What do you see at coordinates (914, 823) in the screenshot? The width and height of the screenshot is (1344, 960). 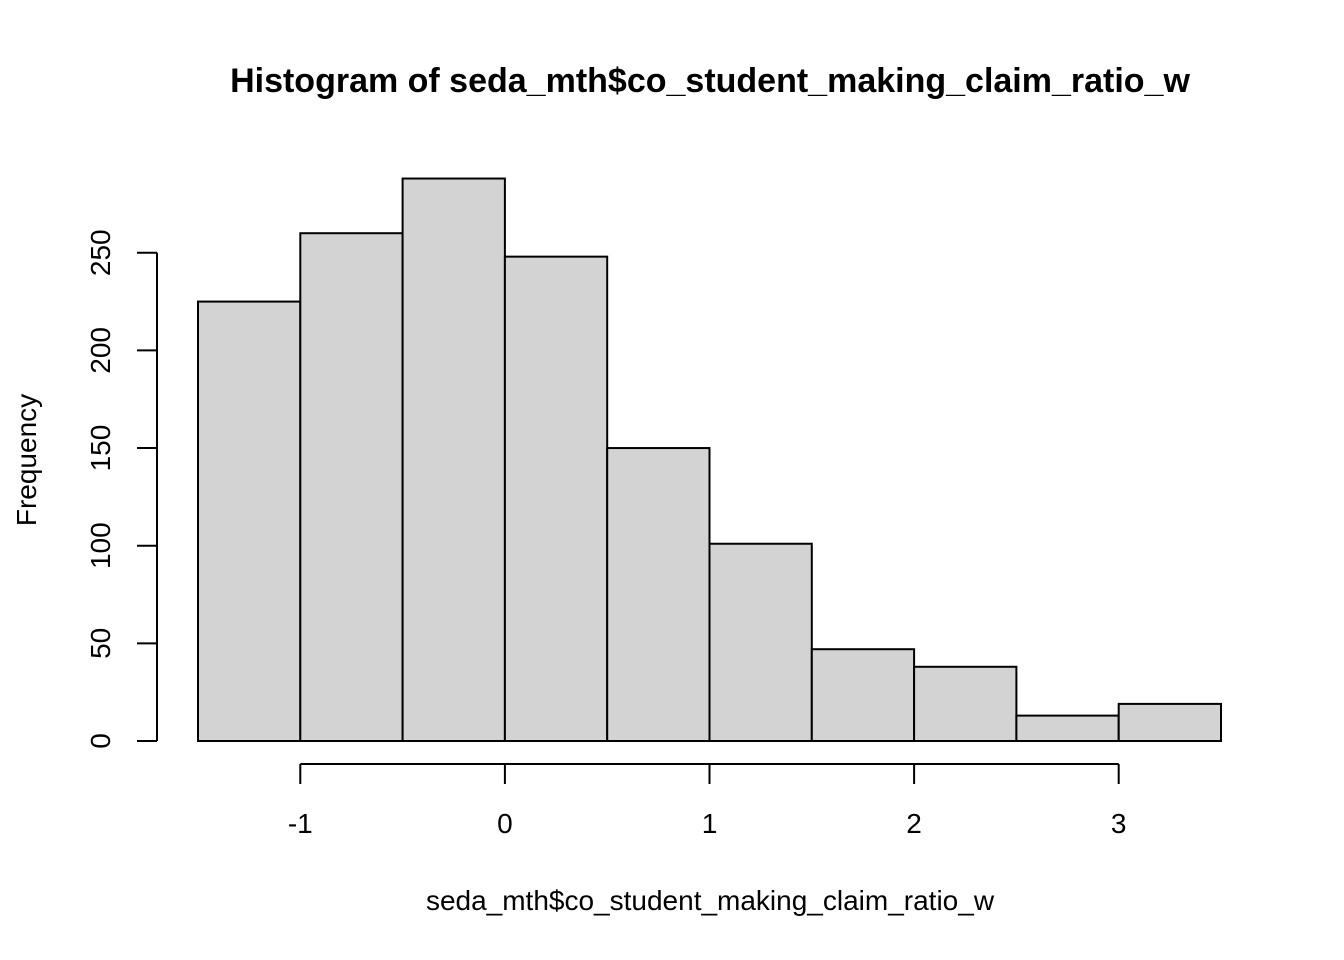 I see `x-tick-label: 2` at bounding box center [914, 823].